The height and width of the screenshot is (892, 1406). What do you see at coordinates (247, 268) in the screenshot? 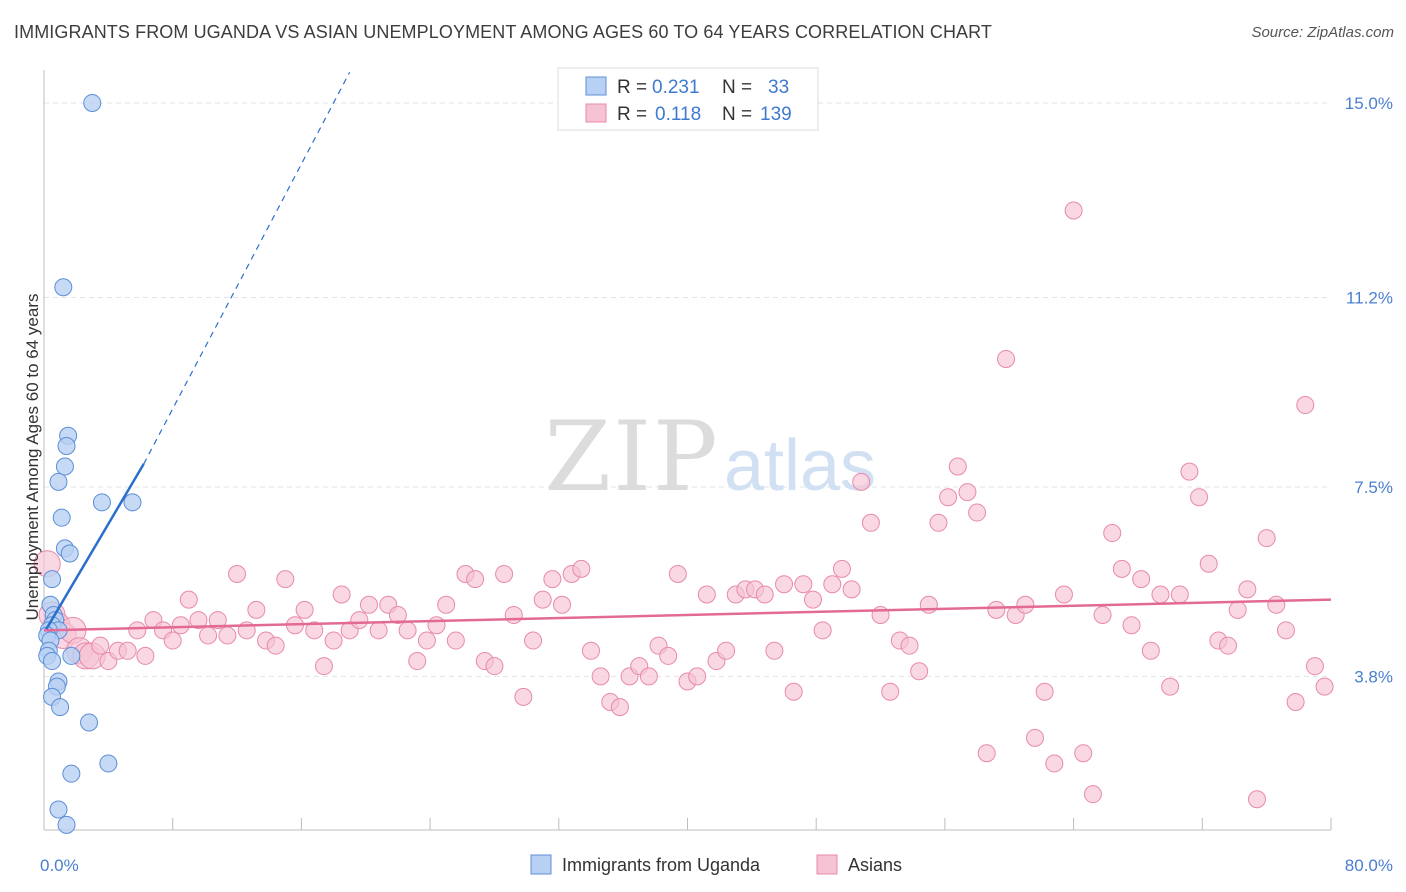
I see `uganda-trend-extension` at bounding box center [247, 268].